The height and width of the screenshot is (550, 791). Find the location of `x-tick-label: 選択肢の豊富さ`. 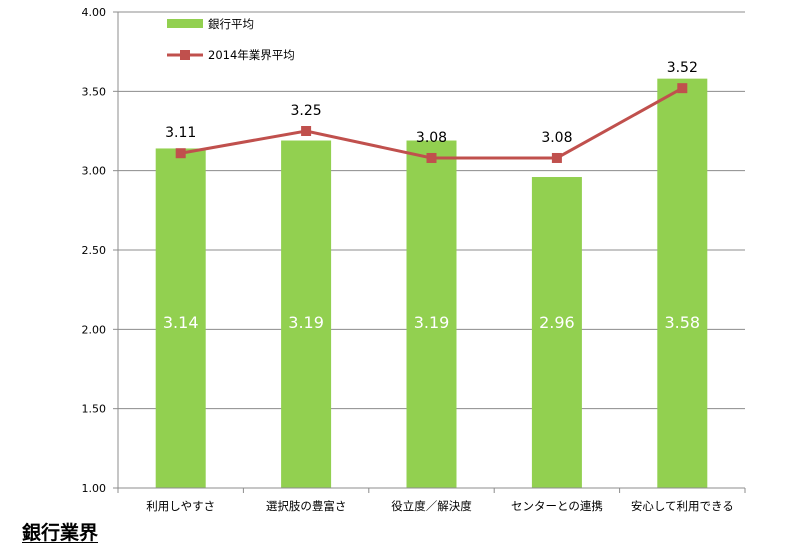

x-tick-label: 選択肢の豊富さ is located at coordinates (306, 506).